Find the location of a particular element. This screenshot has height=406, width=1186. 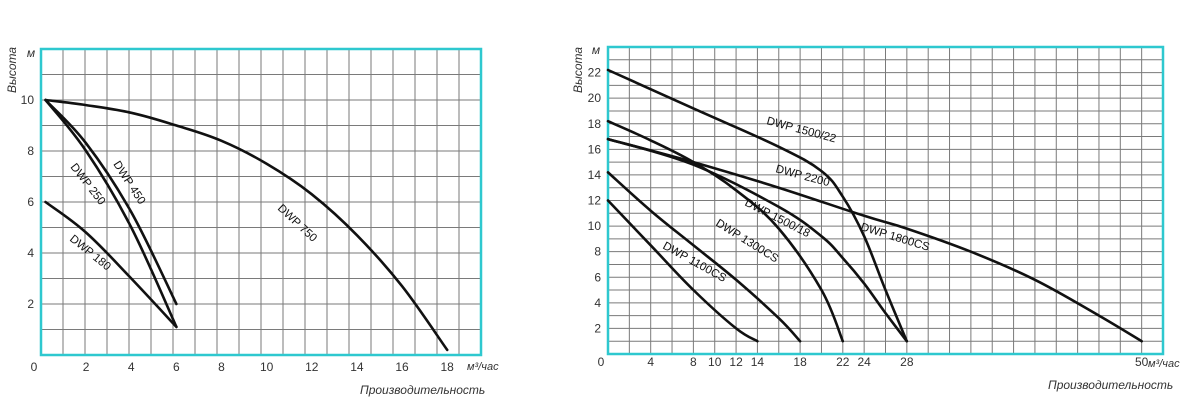

left-x-axis-label: Производительность is located at coordinates (422, 390).